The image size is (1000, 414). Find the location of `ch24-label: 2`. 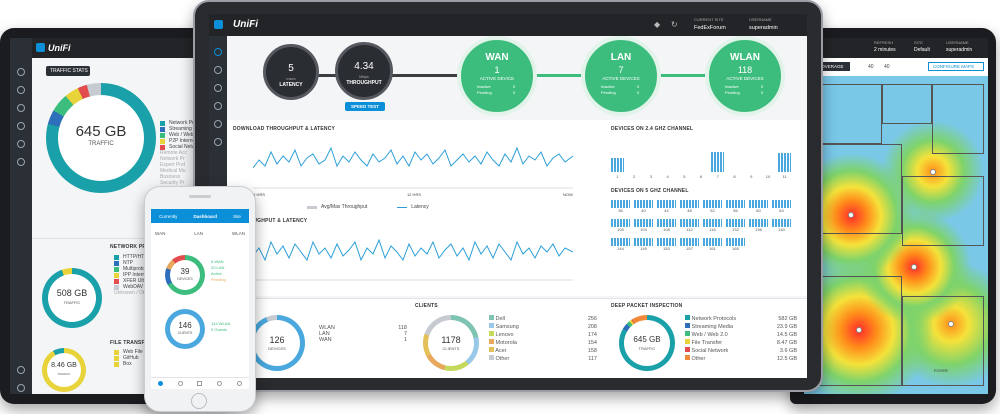

ch24-label: 2 is located at coordinates (634, 176).